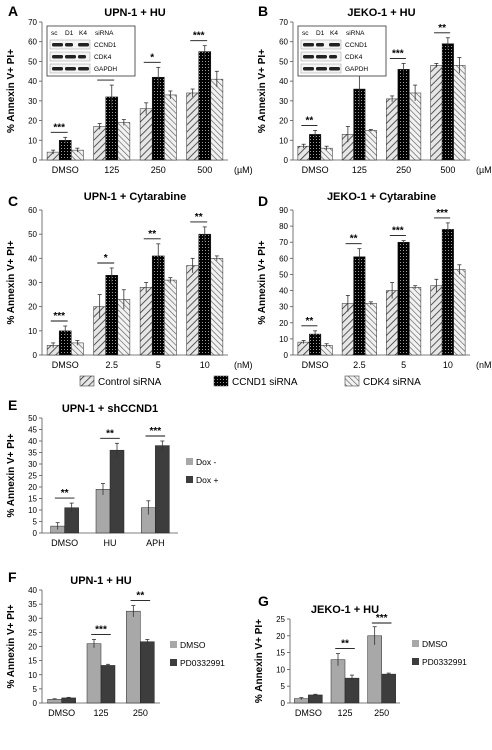 The width and height of the screenshot is (492, 750). Describe the element at coordinates (32, 430) in the screenshot. I see `y-tick-label: 45` at that location.